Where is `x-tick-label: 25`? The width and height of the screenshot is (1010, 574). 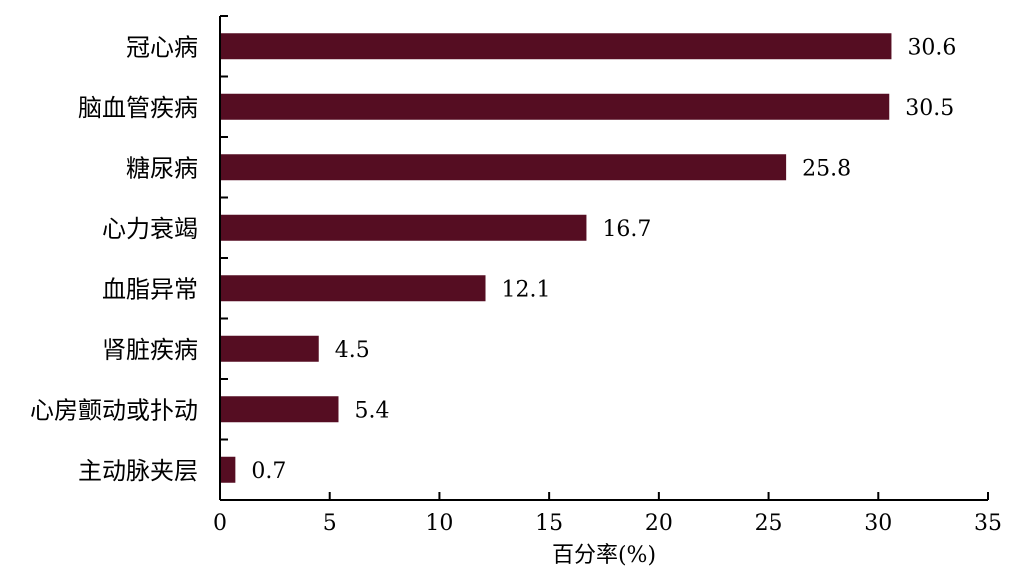
x-tick-label: 25 is located at coordinates (769, 523).